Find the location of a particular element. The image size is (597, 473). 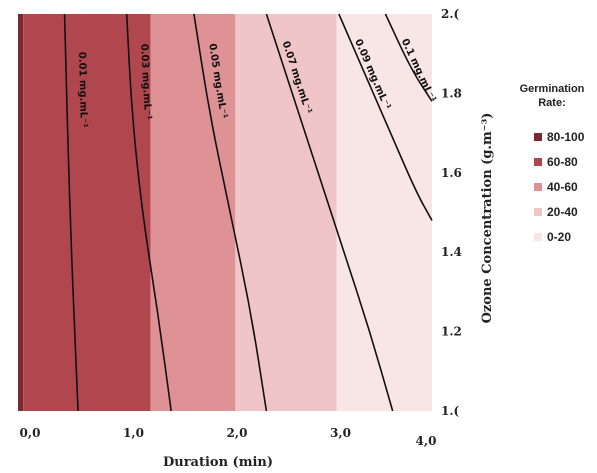

x-axis-ticks: 0,0 1,0 2,0 3,0 4,0 is located at coordinates (228, 437).